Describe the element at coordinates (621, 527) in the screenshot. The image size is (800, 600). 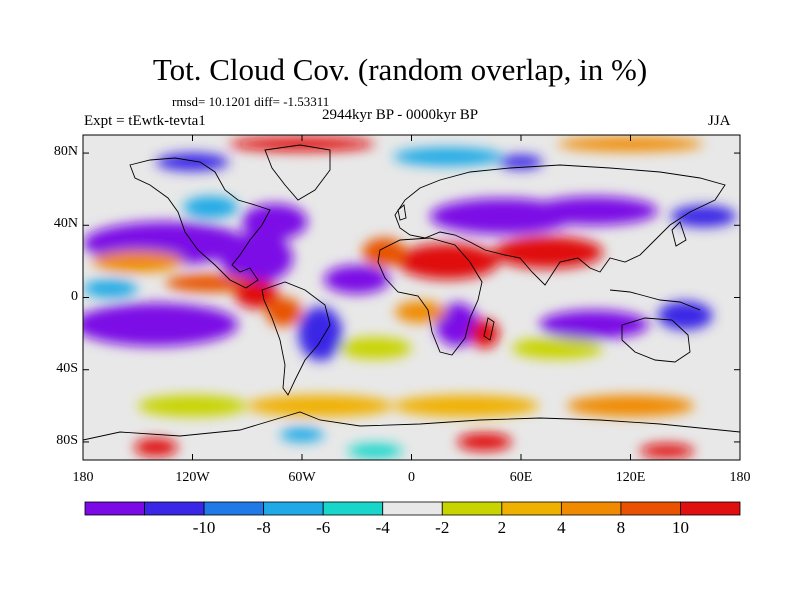
I see `colorbar-label-7: 8` at that location.